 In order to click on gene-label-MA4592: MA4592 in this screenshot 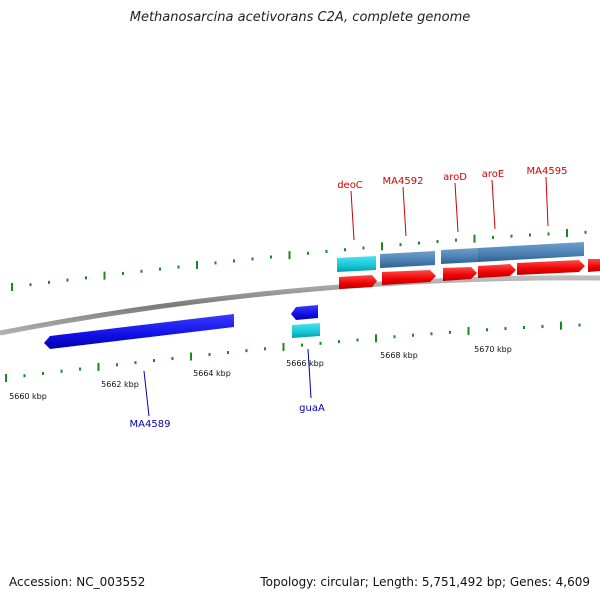, I will do `click(403, 181)`.